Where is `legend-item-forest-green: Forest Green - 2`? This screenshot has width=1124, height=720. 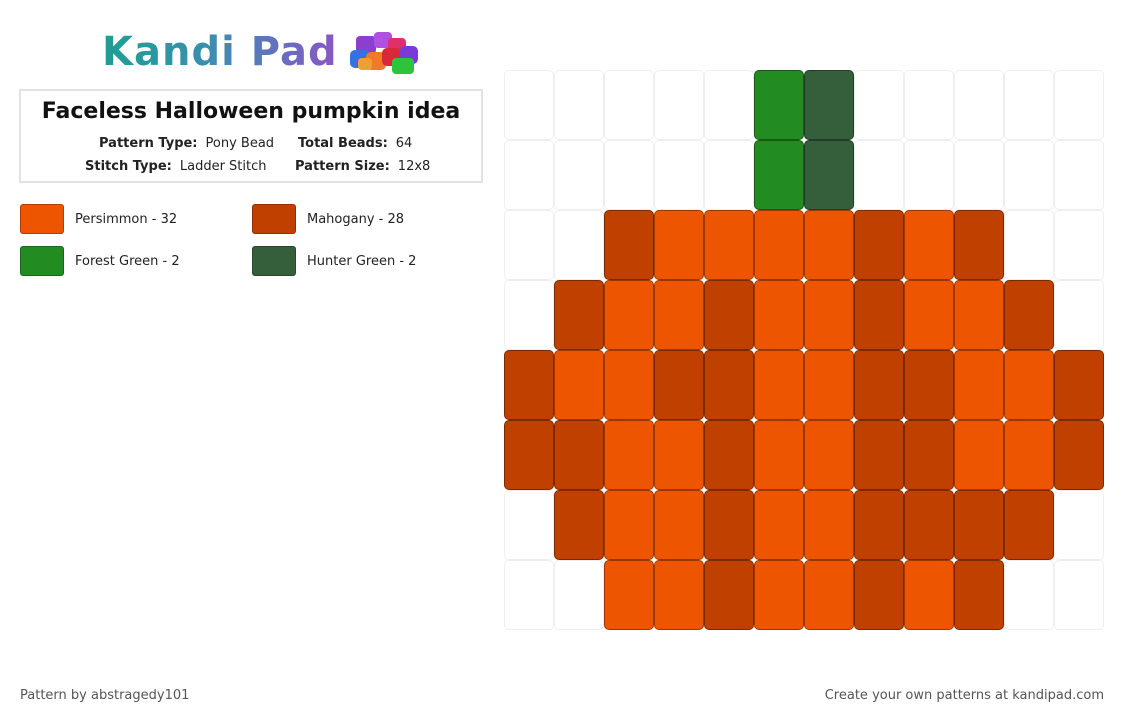
legend-item-forest-green: Forest Green - 2 is located at coordinates (100, 261).